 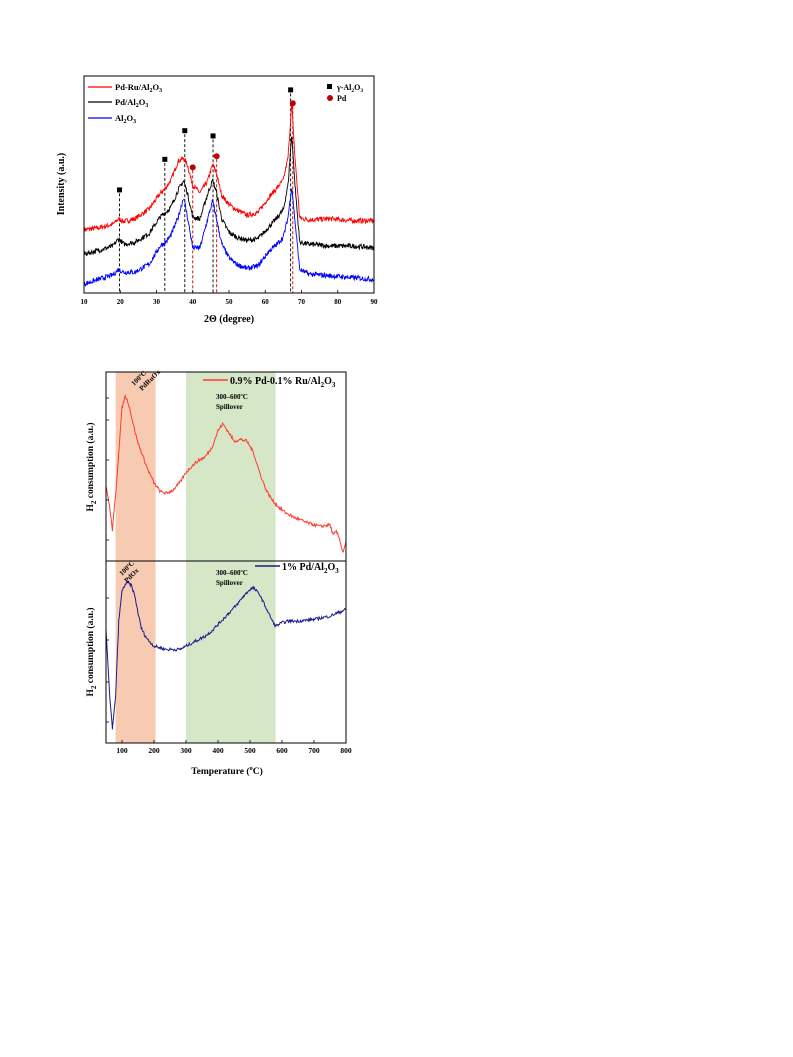 I want to click on tpr-x-tick-label: 200, so click(x=154, y=750).